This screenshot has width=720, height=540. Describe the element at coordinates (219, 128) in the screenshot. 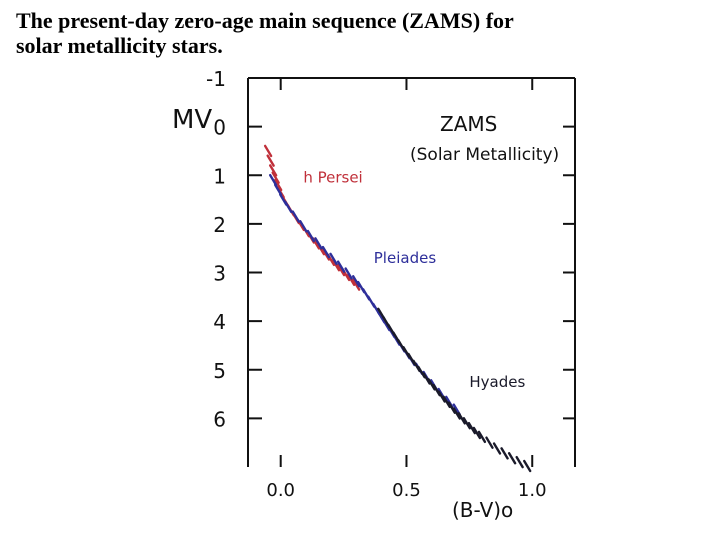

I see `y-tick-label: 0` at that location.